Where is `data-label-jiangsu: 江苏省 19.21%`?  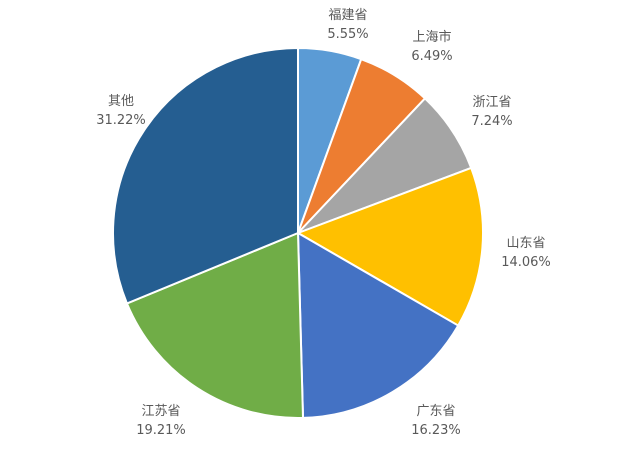 data-label-jiangsu: 江苏省 19.21% is located at coordinates (161, 421).